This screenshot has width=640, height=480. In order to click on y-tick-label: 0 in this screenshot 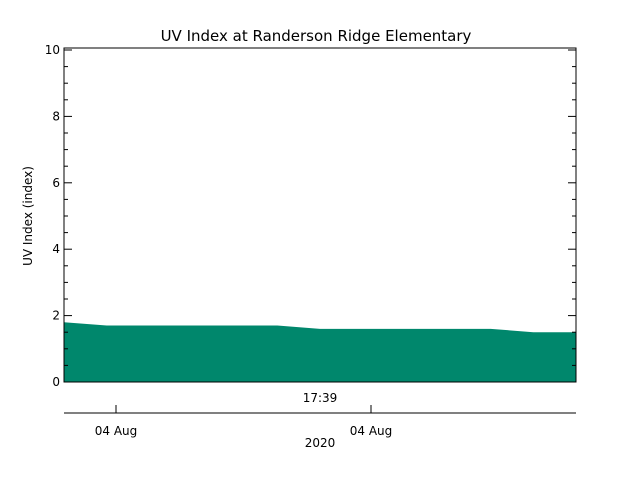, I will do `click(56, 382)`.